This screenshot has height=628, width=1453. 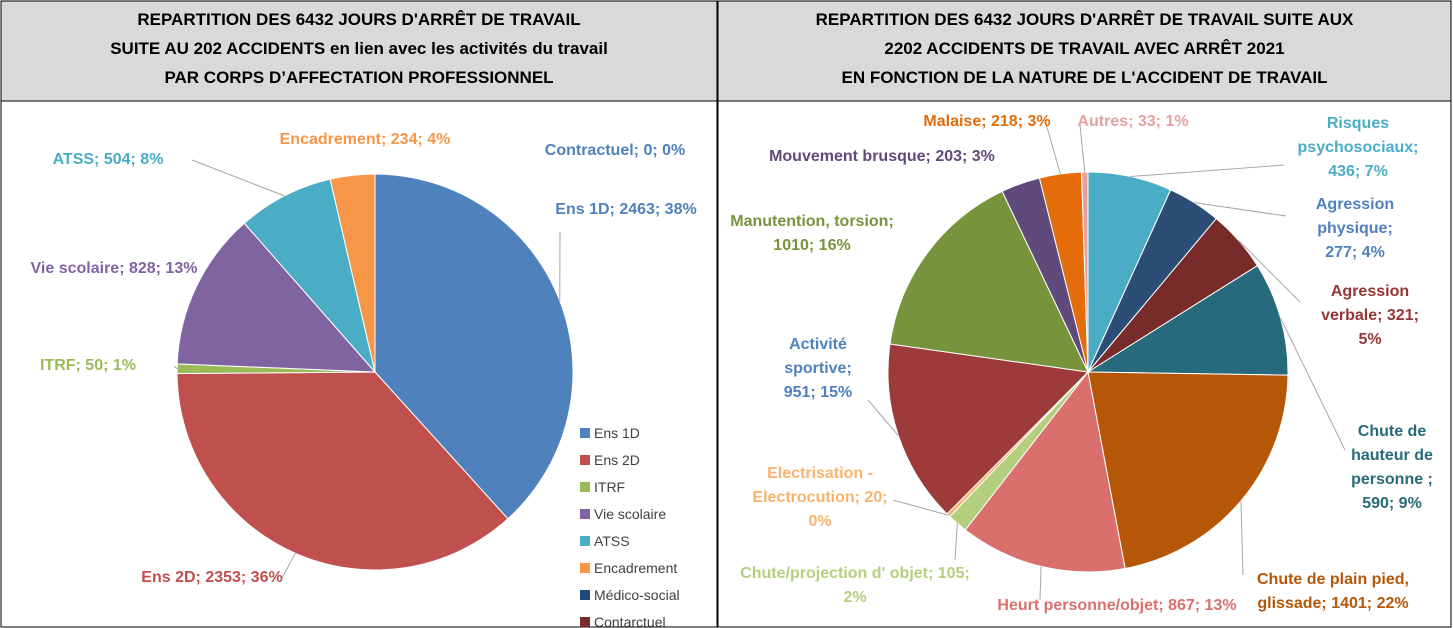 What do you see at coordinates (617, 433) in the screenshot?
I see `legend-label: Ens 1D` at bounding box center [617, 433].